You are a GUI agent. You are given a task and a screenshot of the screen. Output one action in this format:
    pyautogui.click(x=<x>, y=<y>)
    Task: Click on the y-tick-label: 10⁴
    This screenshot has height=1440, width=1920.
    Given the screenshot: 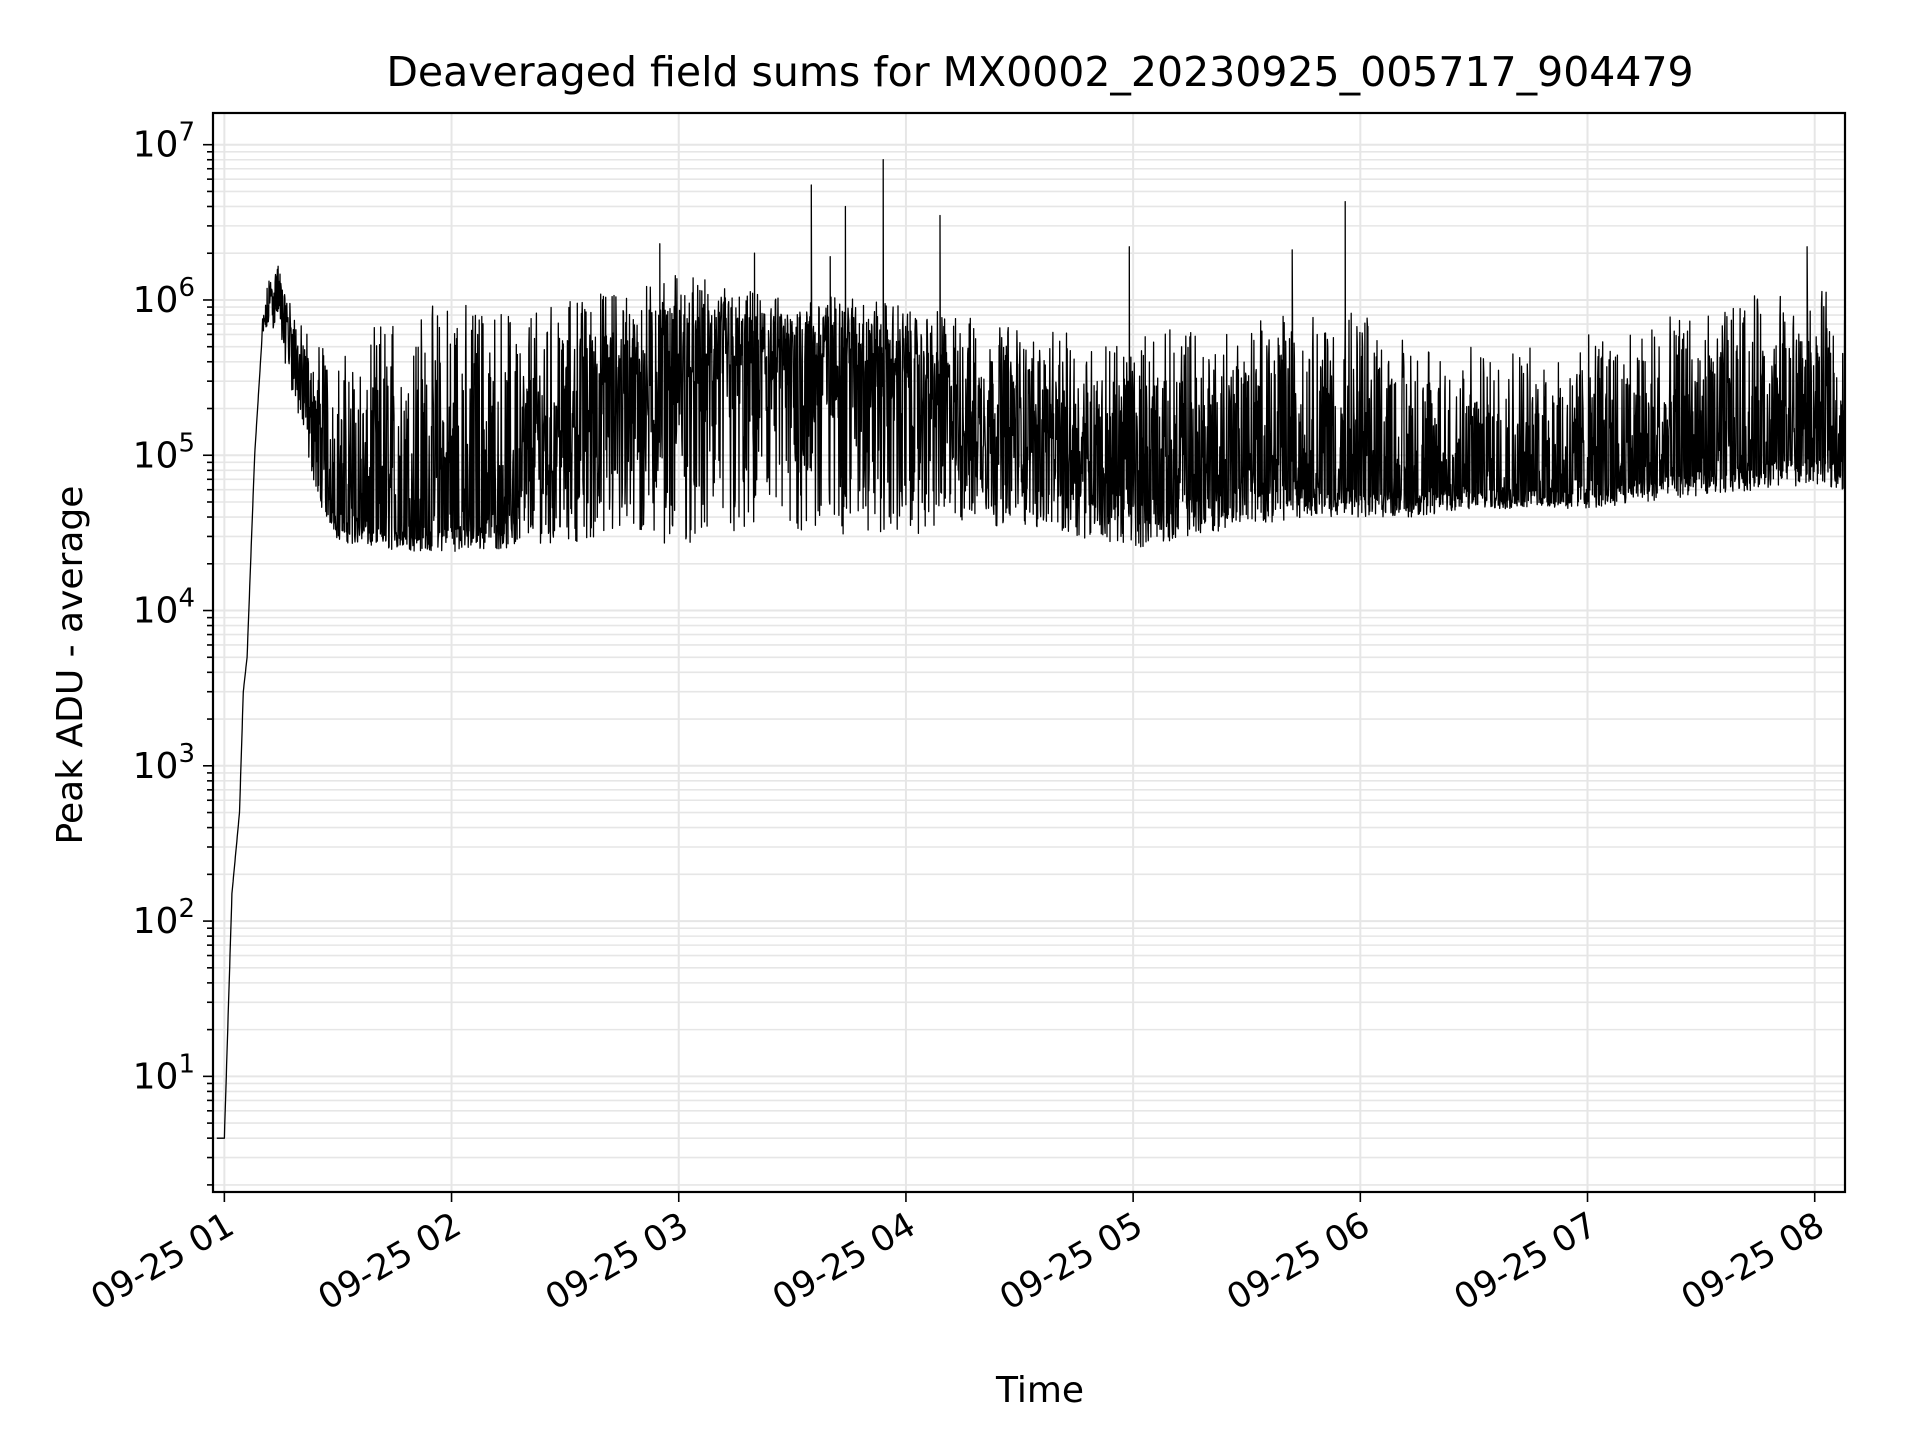 What is the action you would take?
    pyautogui.click(x=164, y=608)
    